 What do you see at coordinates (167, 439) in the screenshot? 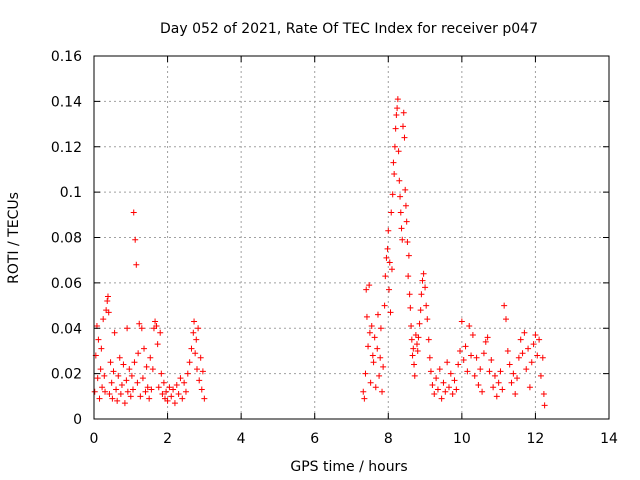
I see `x-tick-label: 2` at bounding box center [167, 439].